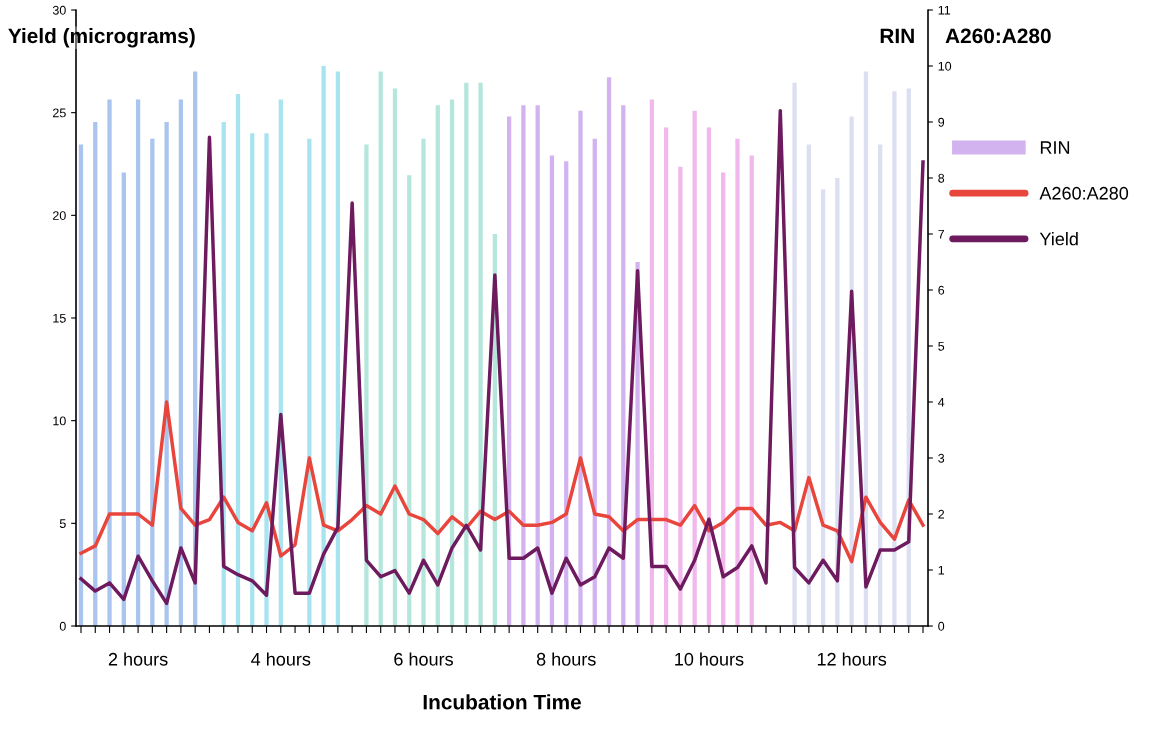 The width and height of the screenshot is (1156, 730). What do you see at coordinates (941, 626) in the screenshot?
I see `y2-tick-label: 0` at bounding box center [941, 626].